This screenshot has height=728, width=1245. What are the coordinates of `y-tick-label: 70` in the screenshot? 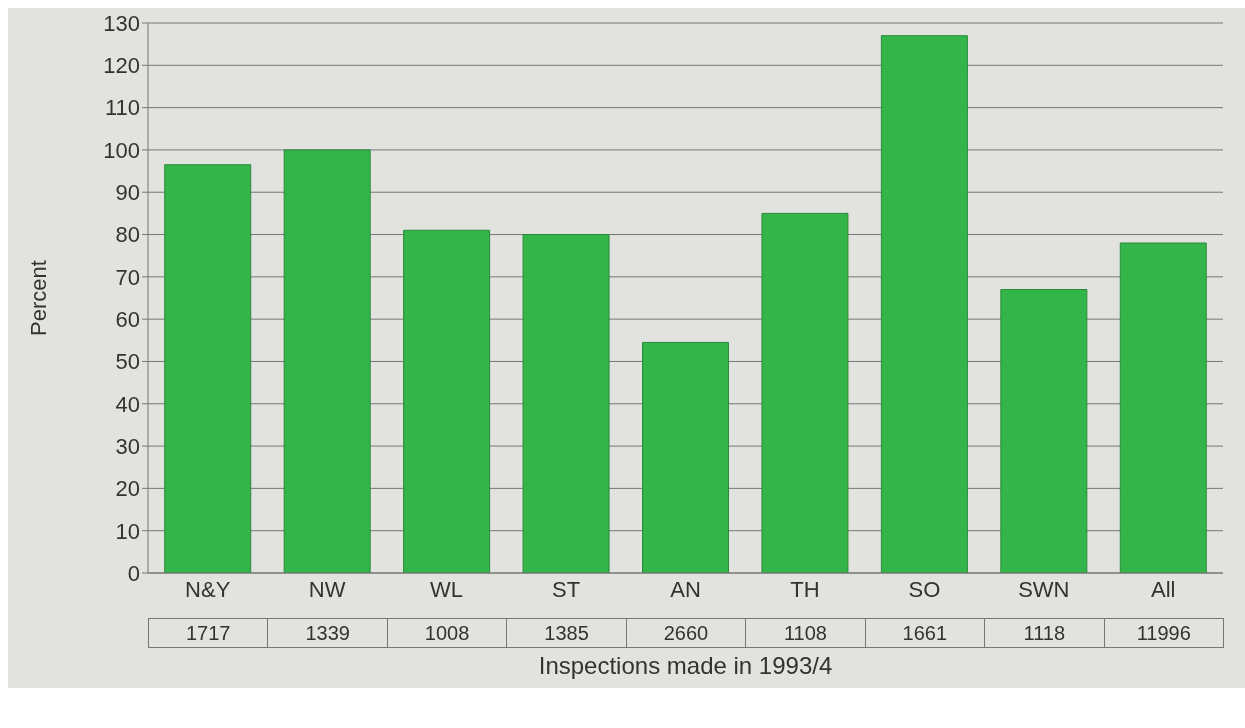 It's located at (127, 277).